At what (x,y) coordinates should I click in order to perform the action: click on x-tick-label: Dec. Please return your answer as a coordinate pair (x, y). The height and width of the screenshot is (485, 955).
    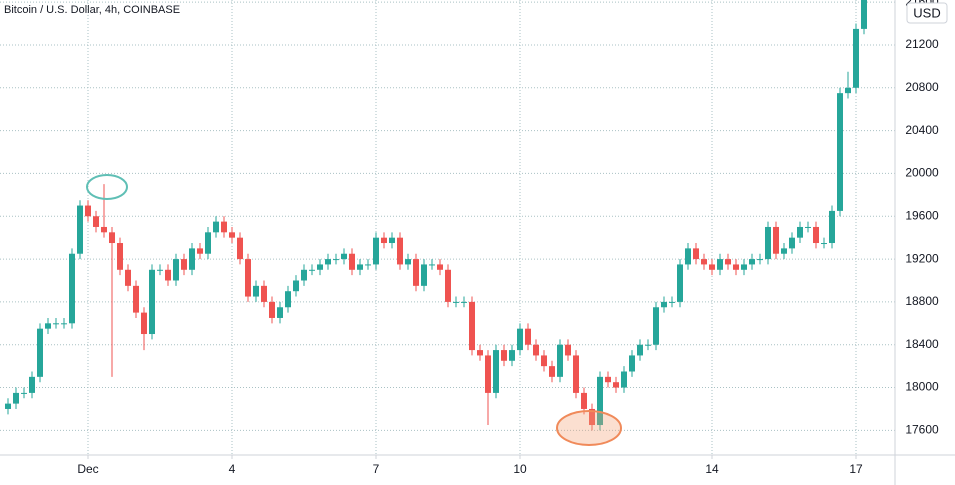
    Looking at the image, I should click on (87, 469).